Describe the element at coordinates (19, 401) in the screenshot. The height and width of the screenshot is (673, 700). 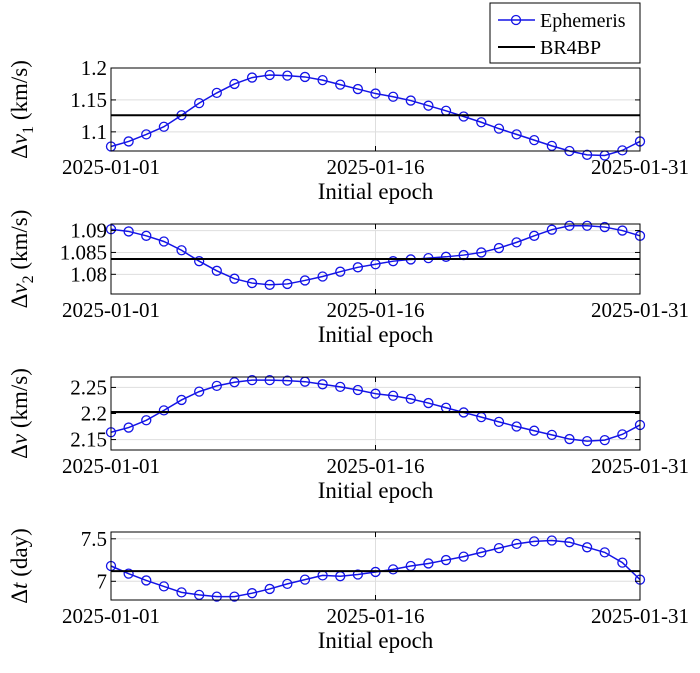
I see `y-axis-label-unit: (km/s)` at that location.